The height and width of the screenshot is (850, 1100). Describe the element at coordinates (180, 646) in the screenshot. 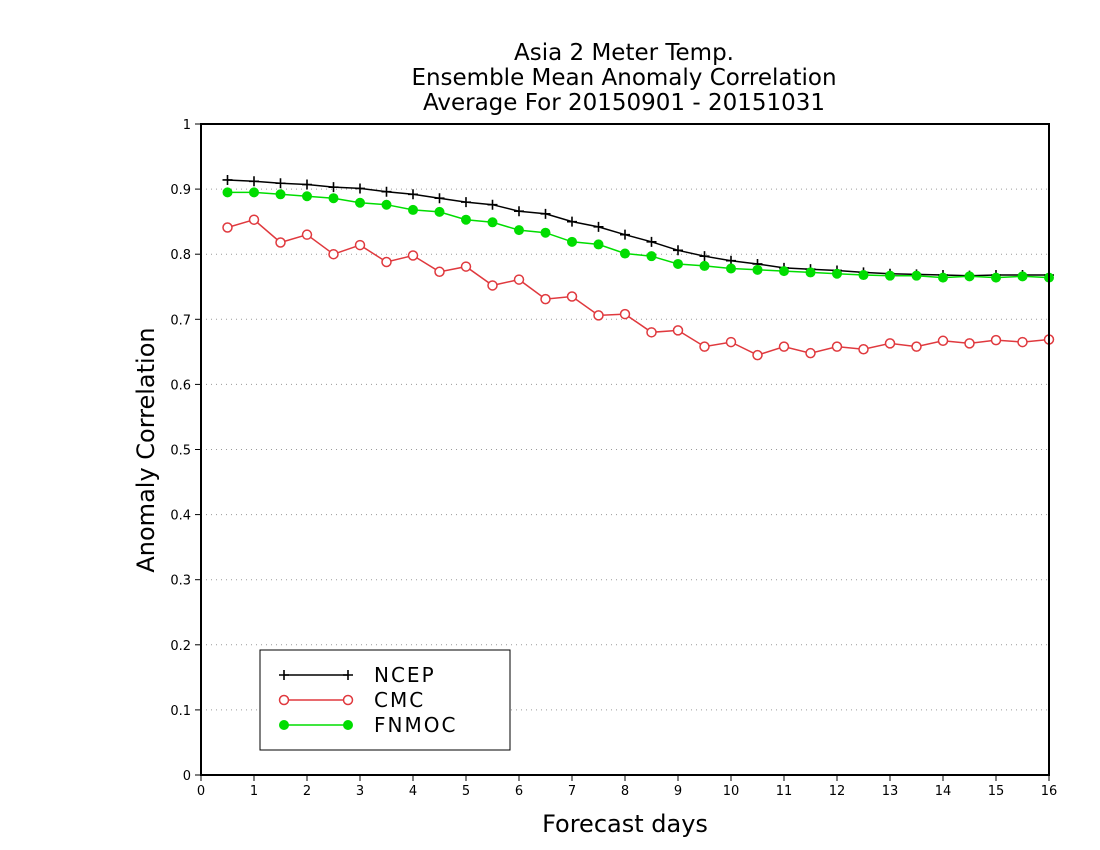

I see `y-tick-label: 0.2` at that location.